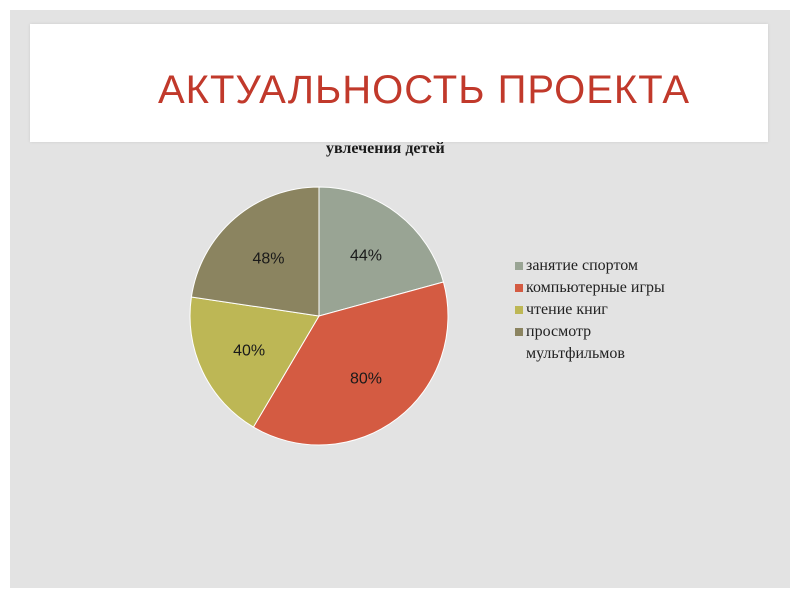 The height and width of the screenshot is (600, 800). What do you see at coordinates (519, 310) in the screenshot?
I see `legend-swatch-reading` at bounding box center [519, 310].